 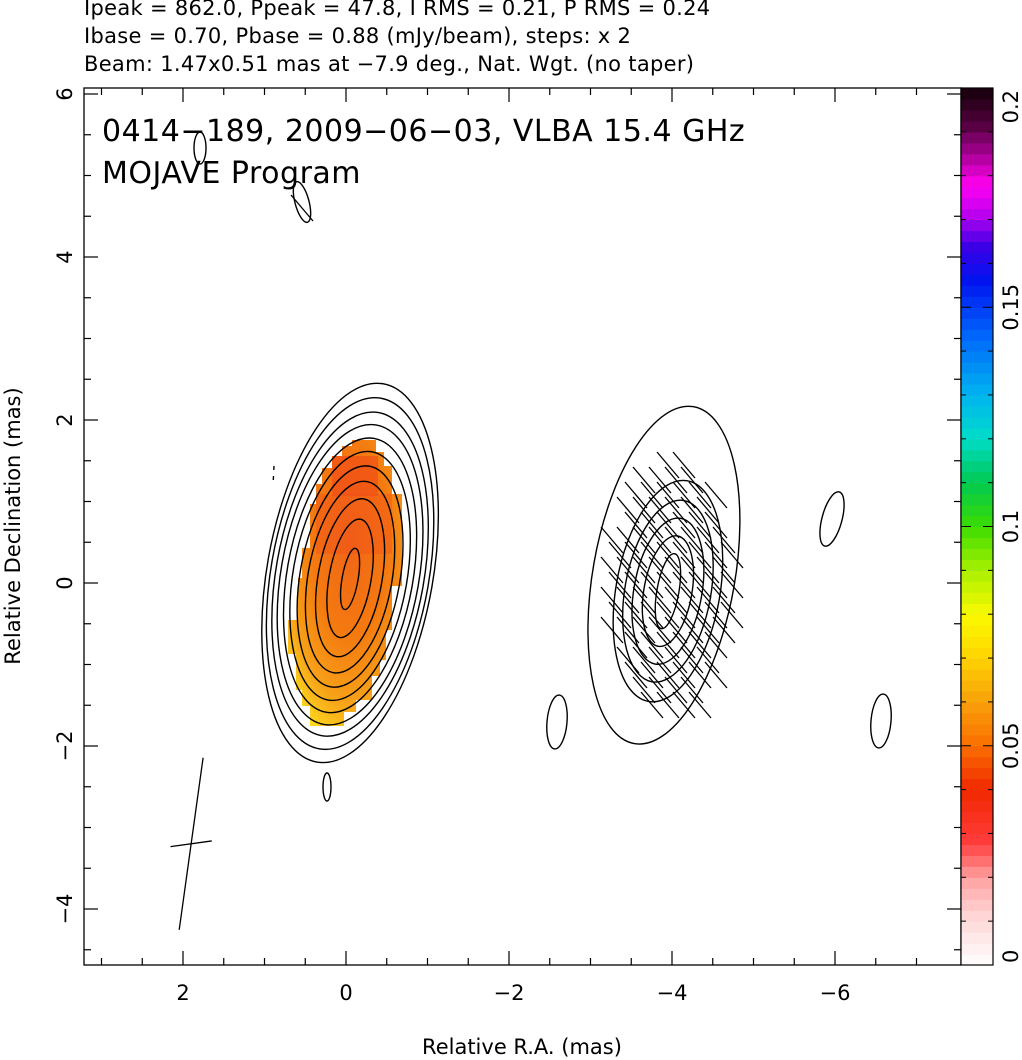 What do you see at coordinates (65, 582) in the screenshot?
I see `y-tick-label: 0` at bounding box center [65, 582].